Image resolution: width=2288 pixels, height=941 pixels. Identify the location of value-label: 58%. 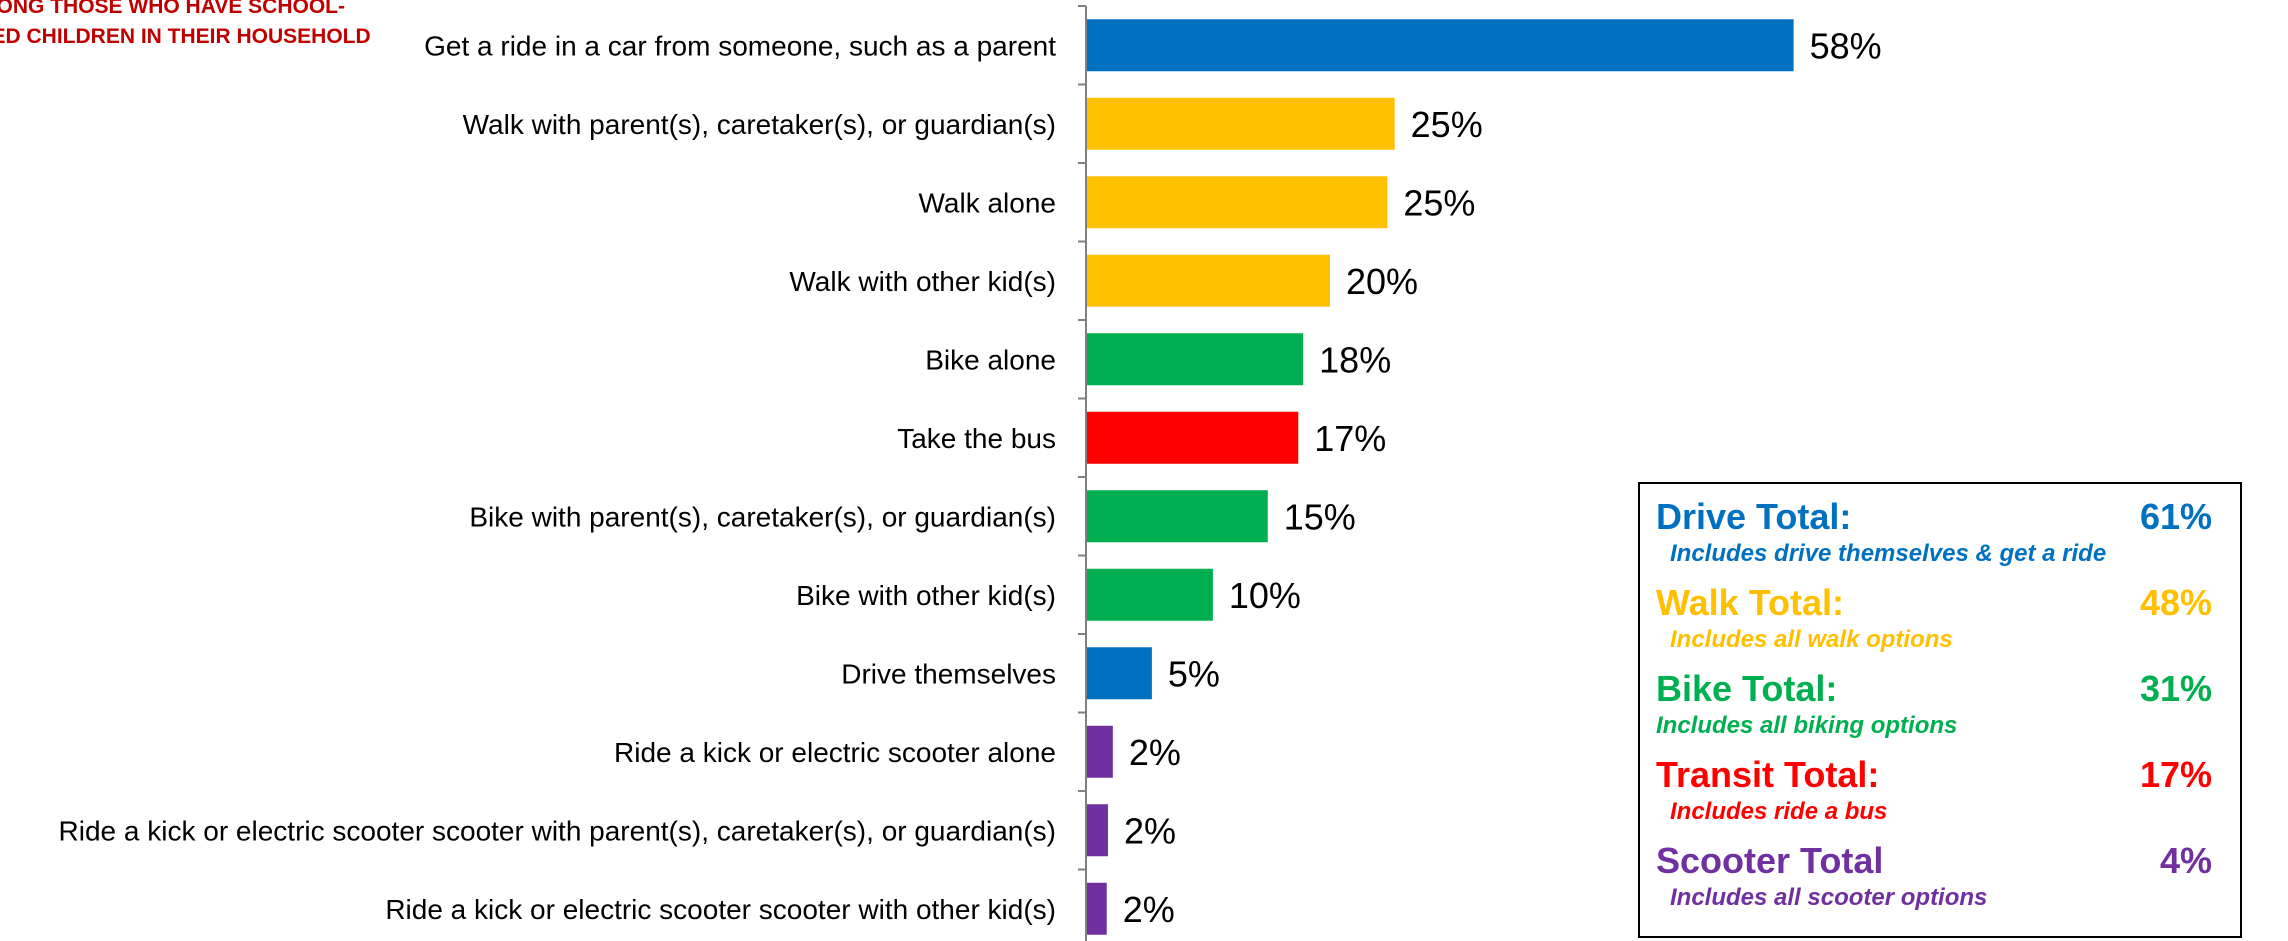
(1846, 45).